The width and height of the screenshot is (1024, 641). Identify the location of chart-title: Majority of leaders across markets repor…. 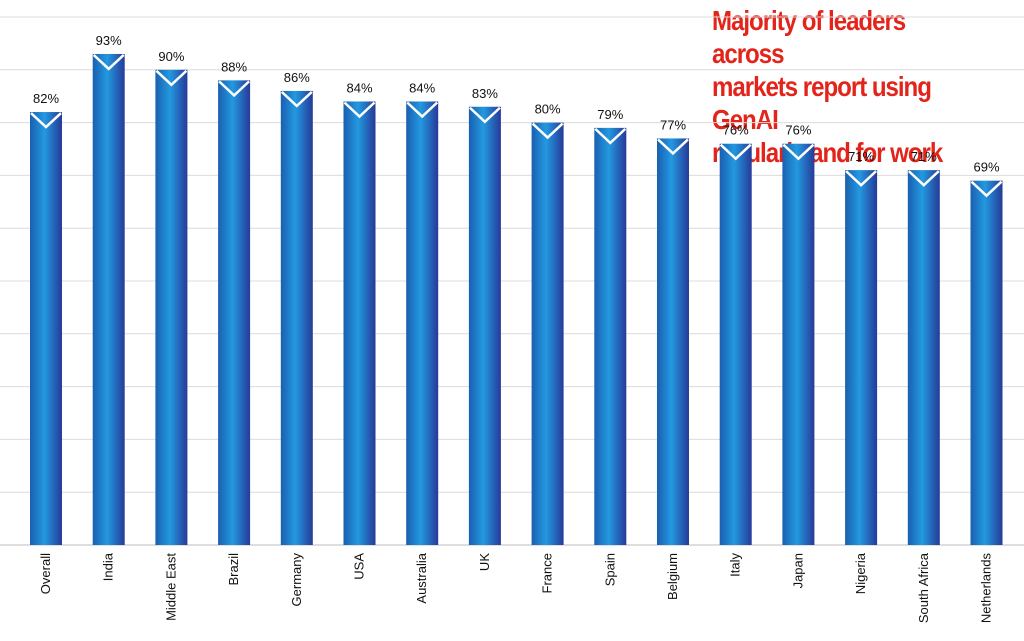
(827, 86).